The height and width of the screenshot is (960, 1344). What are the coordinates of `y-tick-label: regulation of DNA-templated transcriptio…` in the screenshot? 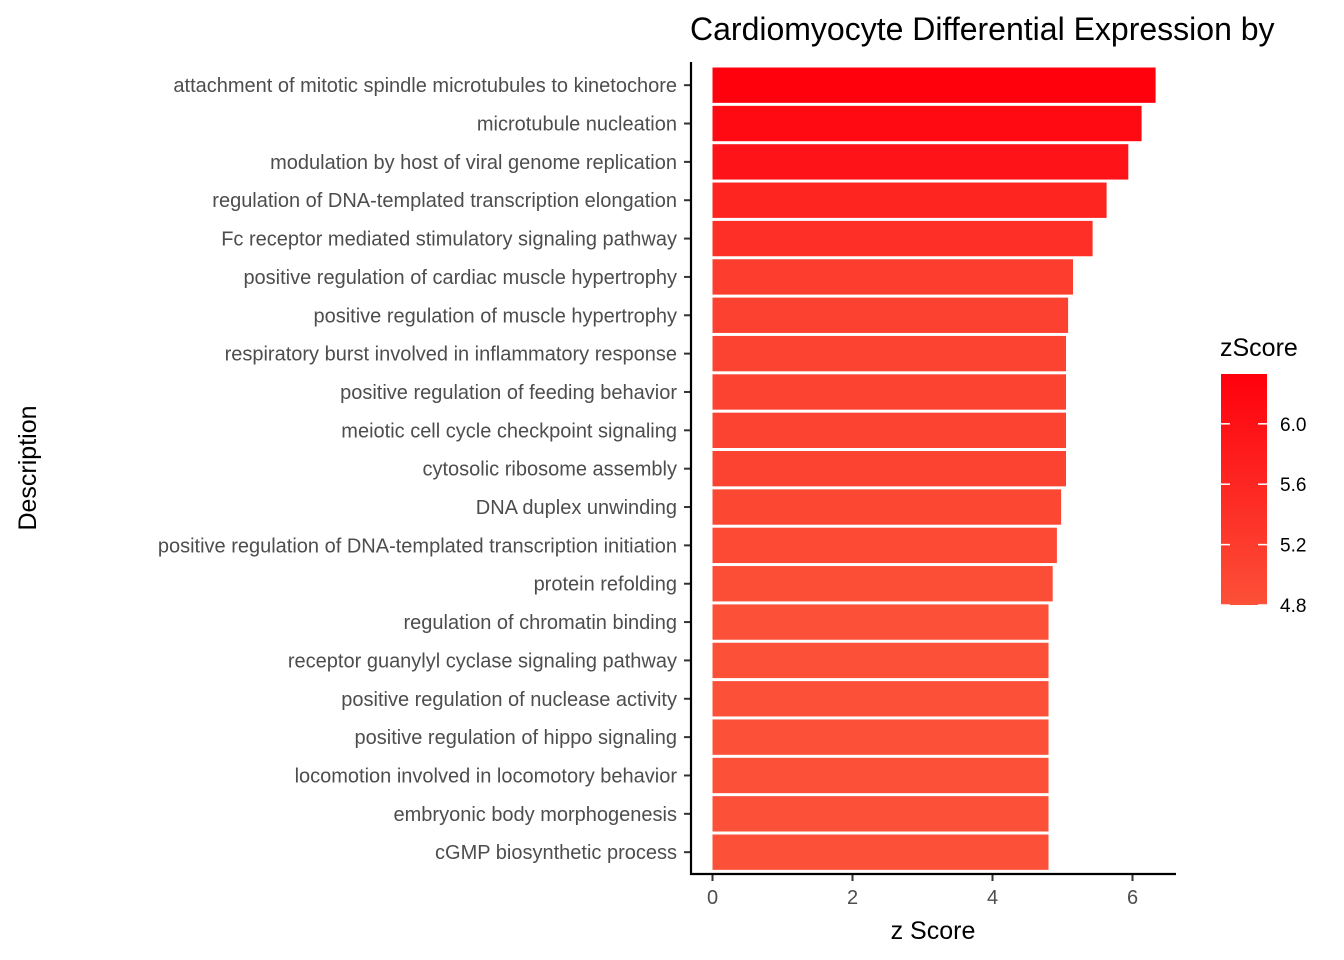 It's located at (444, 201).